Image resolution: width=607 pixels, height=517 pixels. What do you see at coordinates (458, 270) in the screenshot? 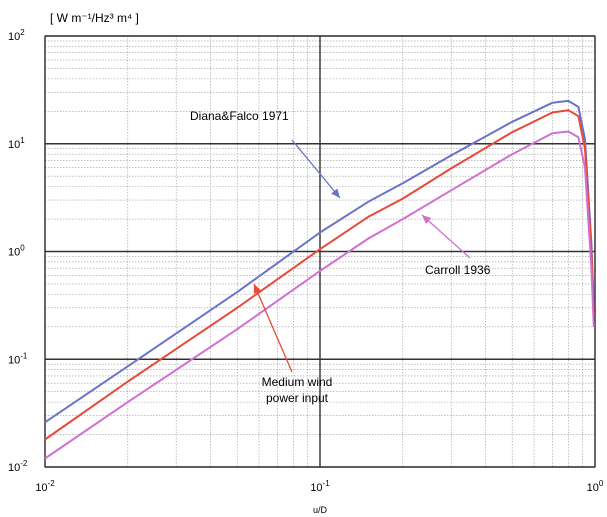
I see `annotation-label: Carroll 1936` at bounding box center [458, 270].